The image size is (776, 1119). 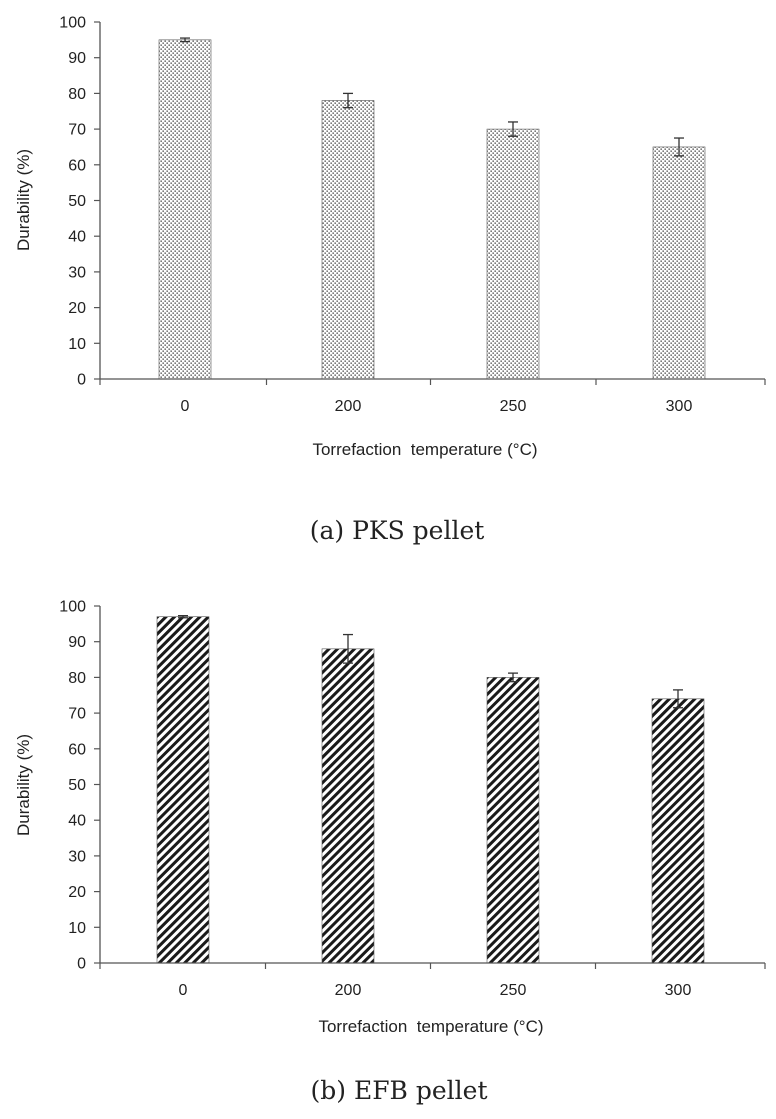 I want to click on y-ticks-efb: 0 10 20 30 40 50 60 70 80 90 100, so click(x=79, y=786).